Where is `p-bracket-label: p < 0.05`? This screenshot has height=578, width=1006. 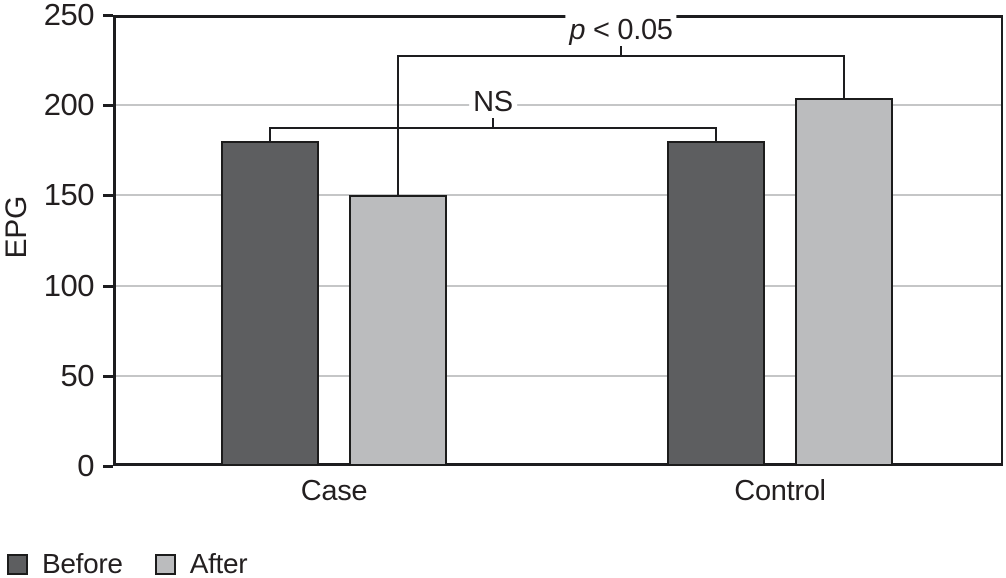
p-bracket-label: p < 0.05 is located at coordinates (621, 29).